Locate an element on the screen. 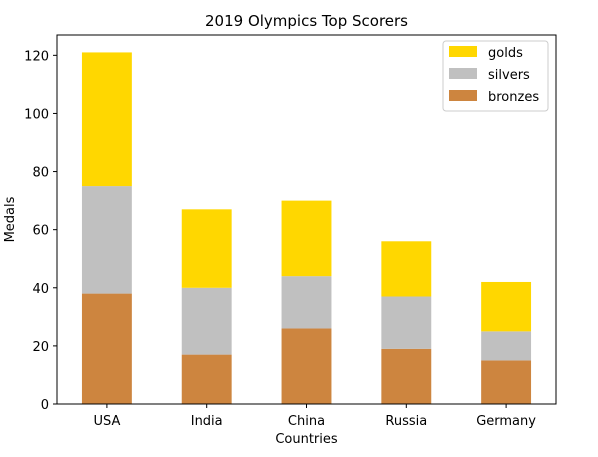  x-axis-label: Countries is located at coordinates (306, 439).